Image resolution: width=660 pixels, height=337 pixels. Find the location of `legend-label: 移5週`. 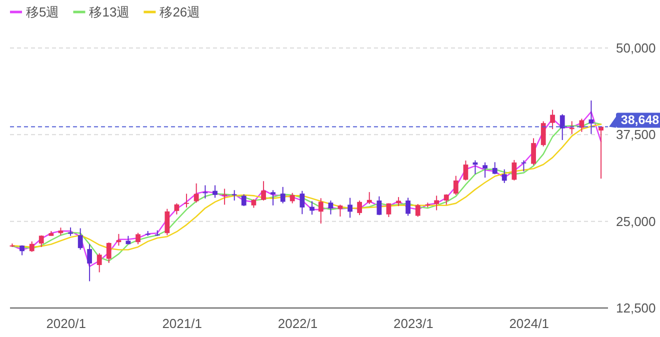

legend-label: 移5週 is located at coordinates (43, 12).